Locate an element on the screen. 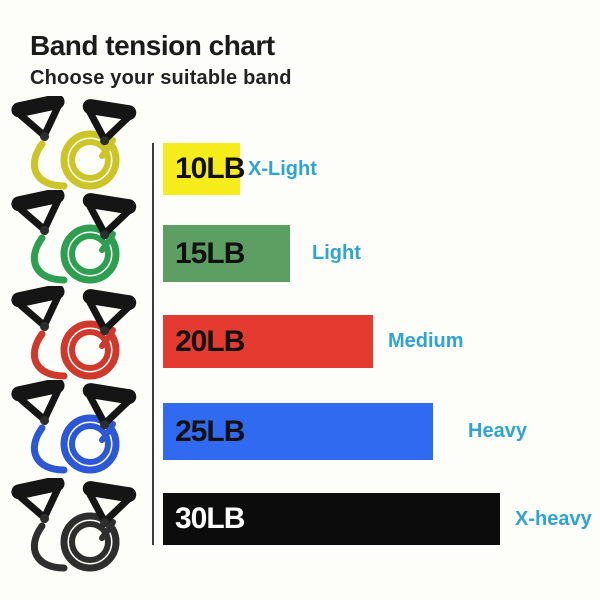 This screenshot has width=600, height=600. weight-label: 30LB is located at coordinates (210, 518).